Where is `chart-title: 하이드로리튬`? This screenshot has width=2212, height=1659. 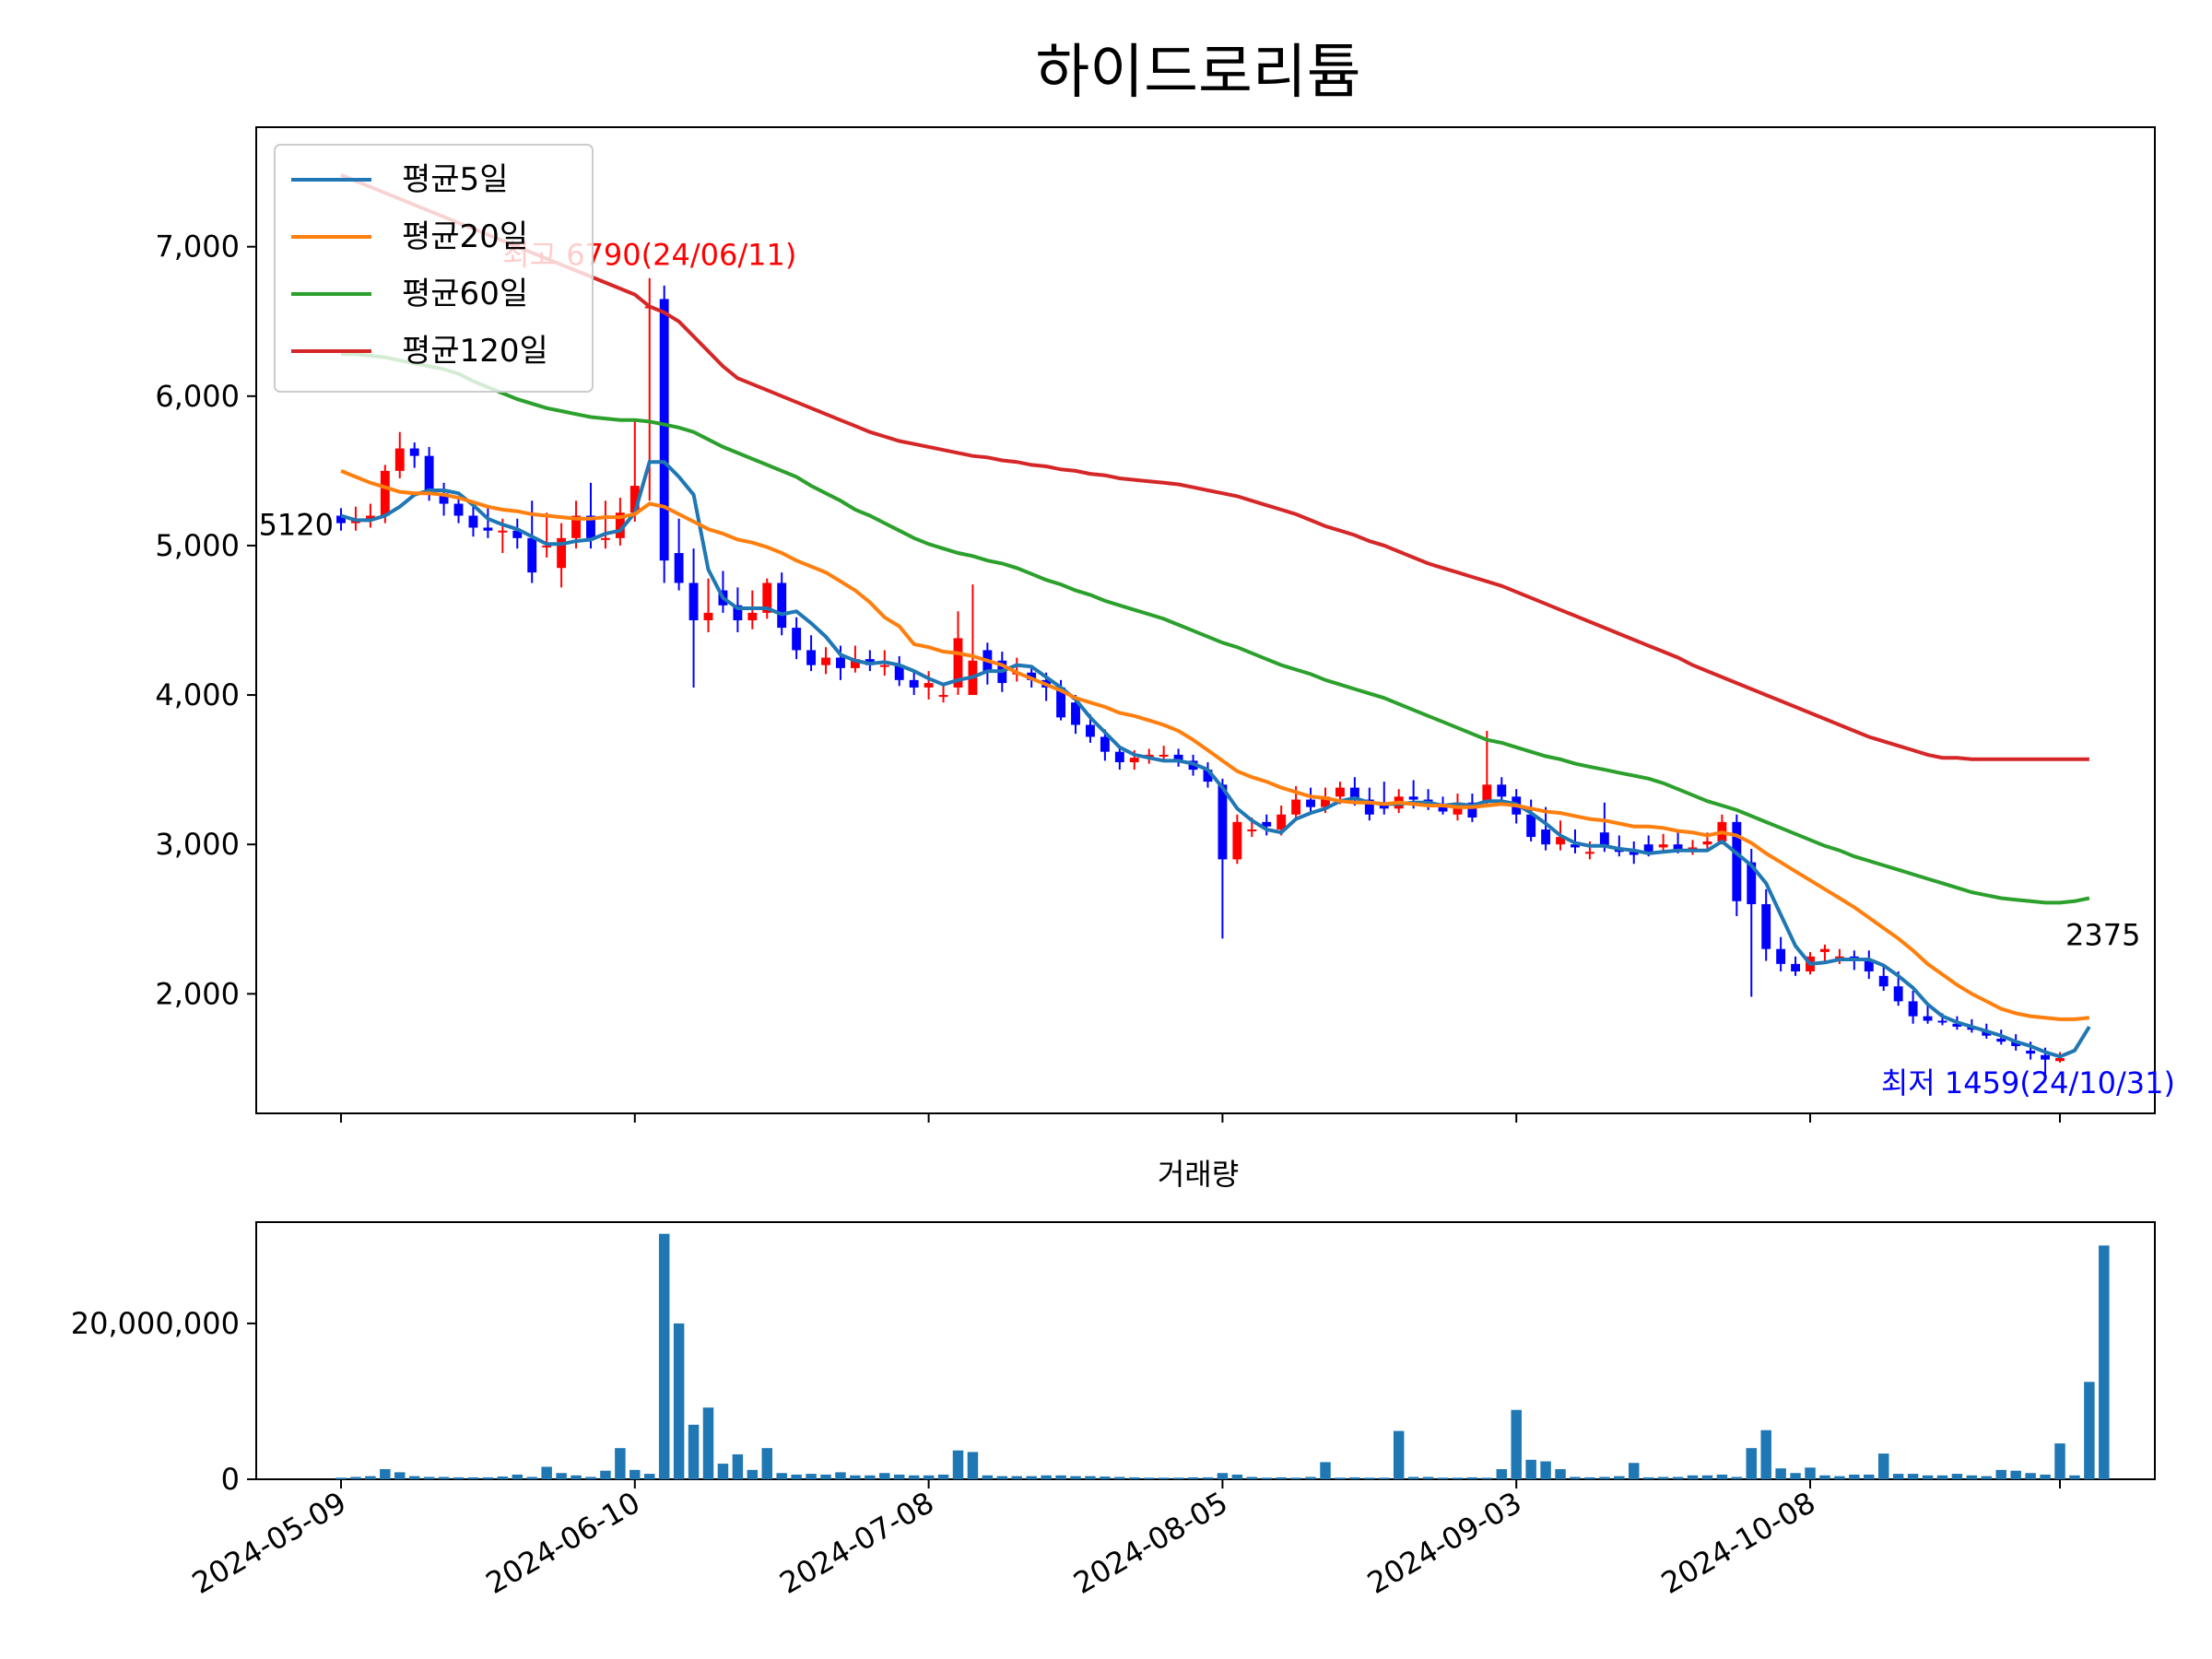 chart-title: 하이드로리튬 is located at coordinates (1197, 73).